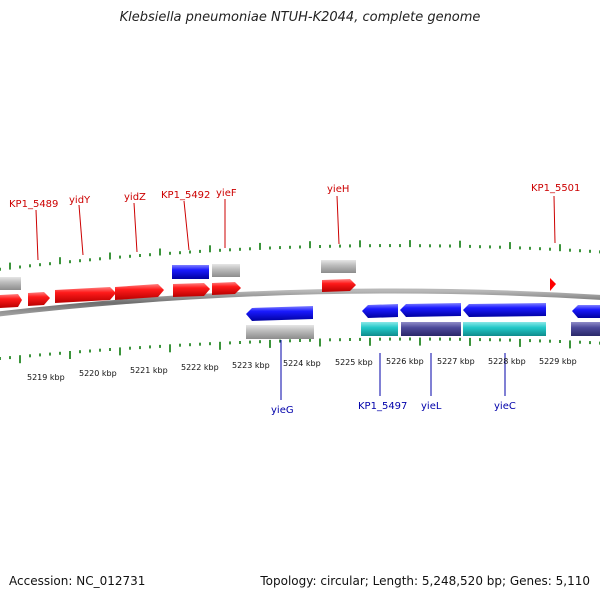 The width and height of the screenshot is (600, 600). Describe the element at coordinates (46, 377) in the screenshot. I see `kbp-label: 5219 kbp` at that location.